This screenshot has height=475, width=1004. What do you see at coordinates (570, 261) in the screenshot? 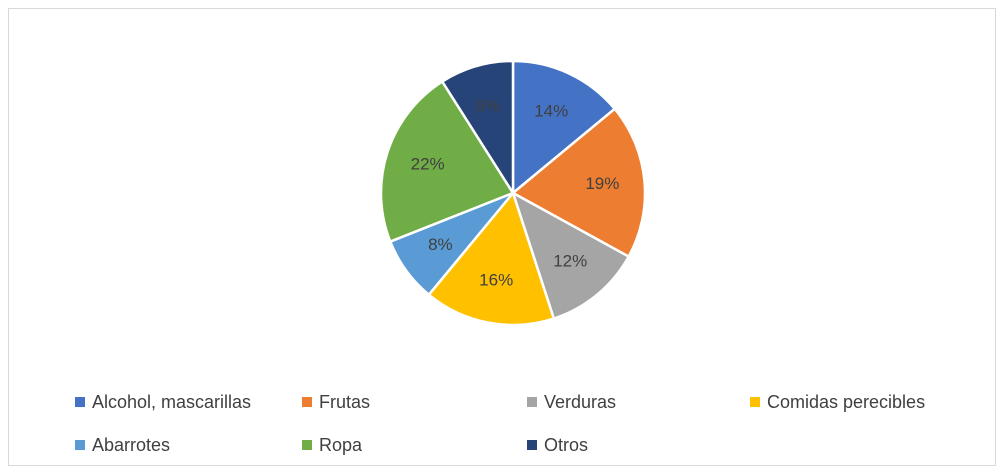
I see `data-label: 12%` at bounding box center [570, 261].